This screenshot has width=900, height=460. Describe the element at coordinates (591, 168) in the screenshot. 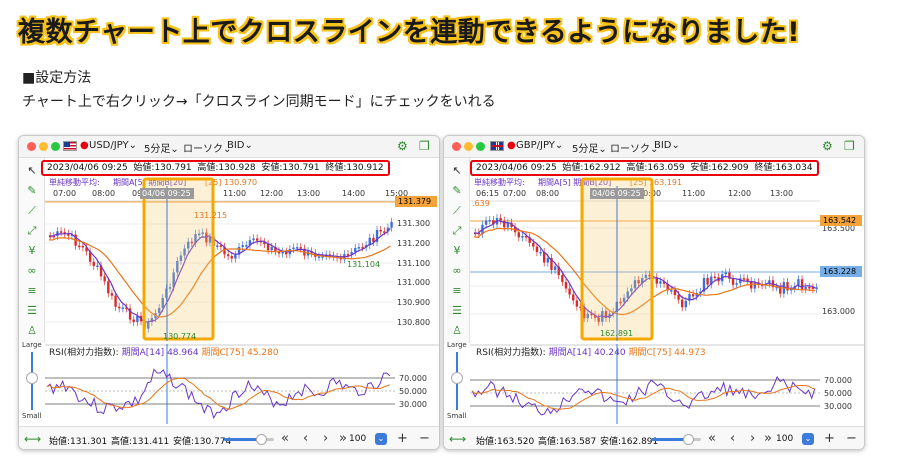

I see `info-open: 始値:162.912` at that location.